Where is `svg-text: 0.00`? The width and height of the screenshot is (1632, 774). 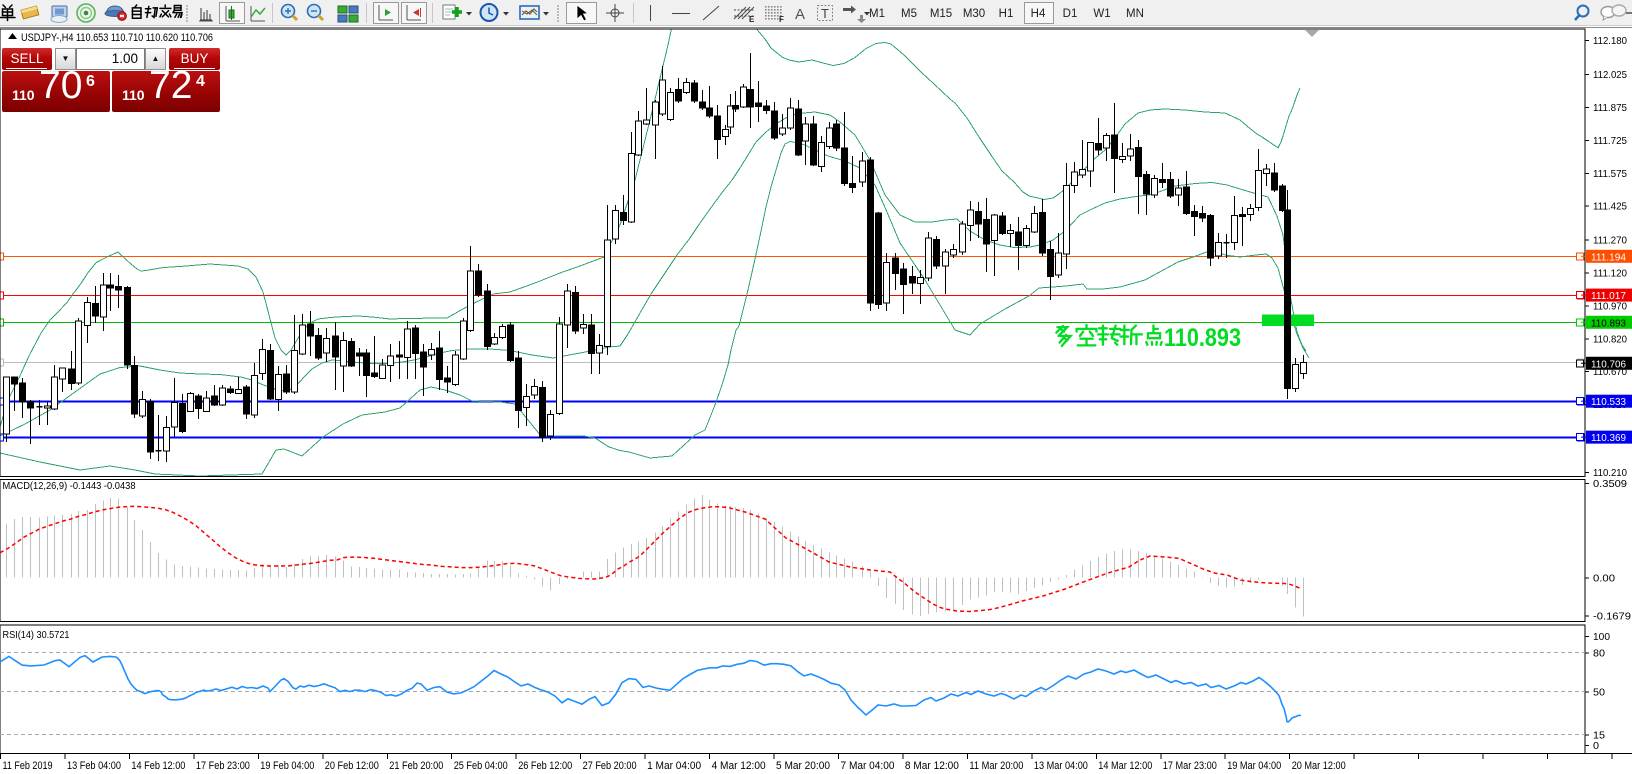 svg-text: 0.00 is located at coordinates (1604, 579).